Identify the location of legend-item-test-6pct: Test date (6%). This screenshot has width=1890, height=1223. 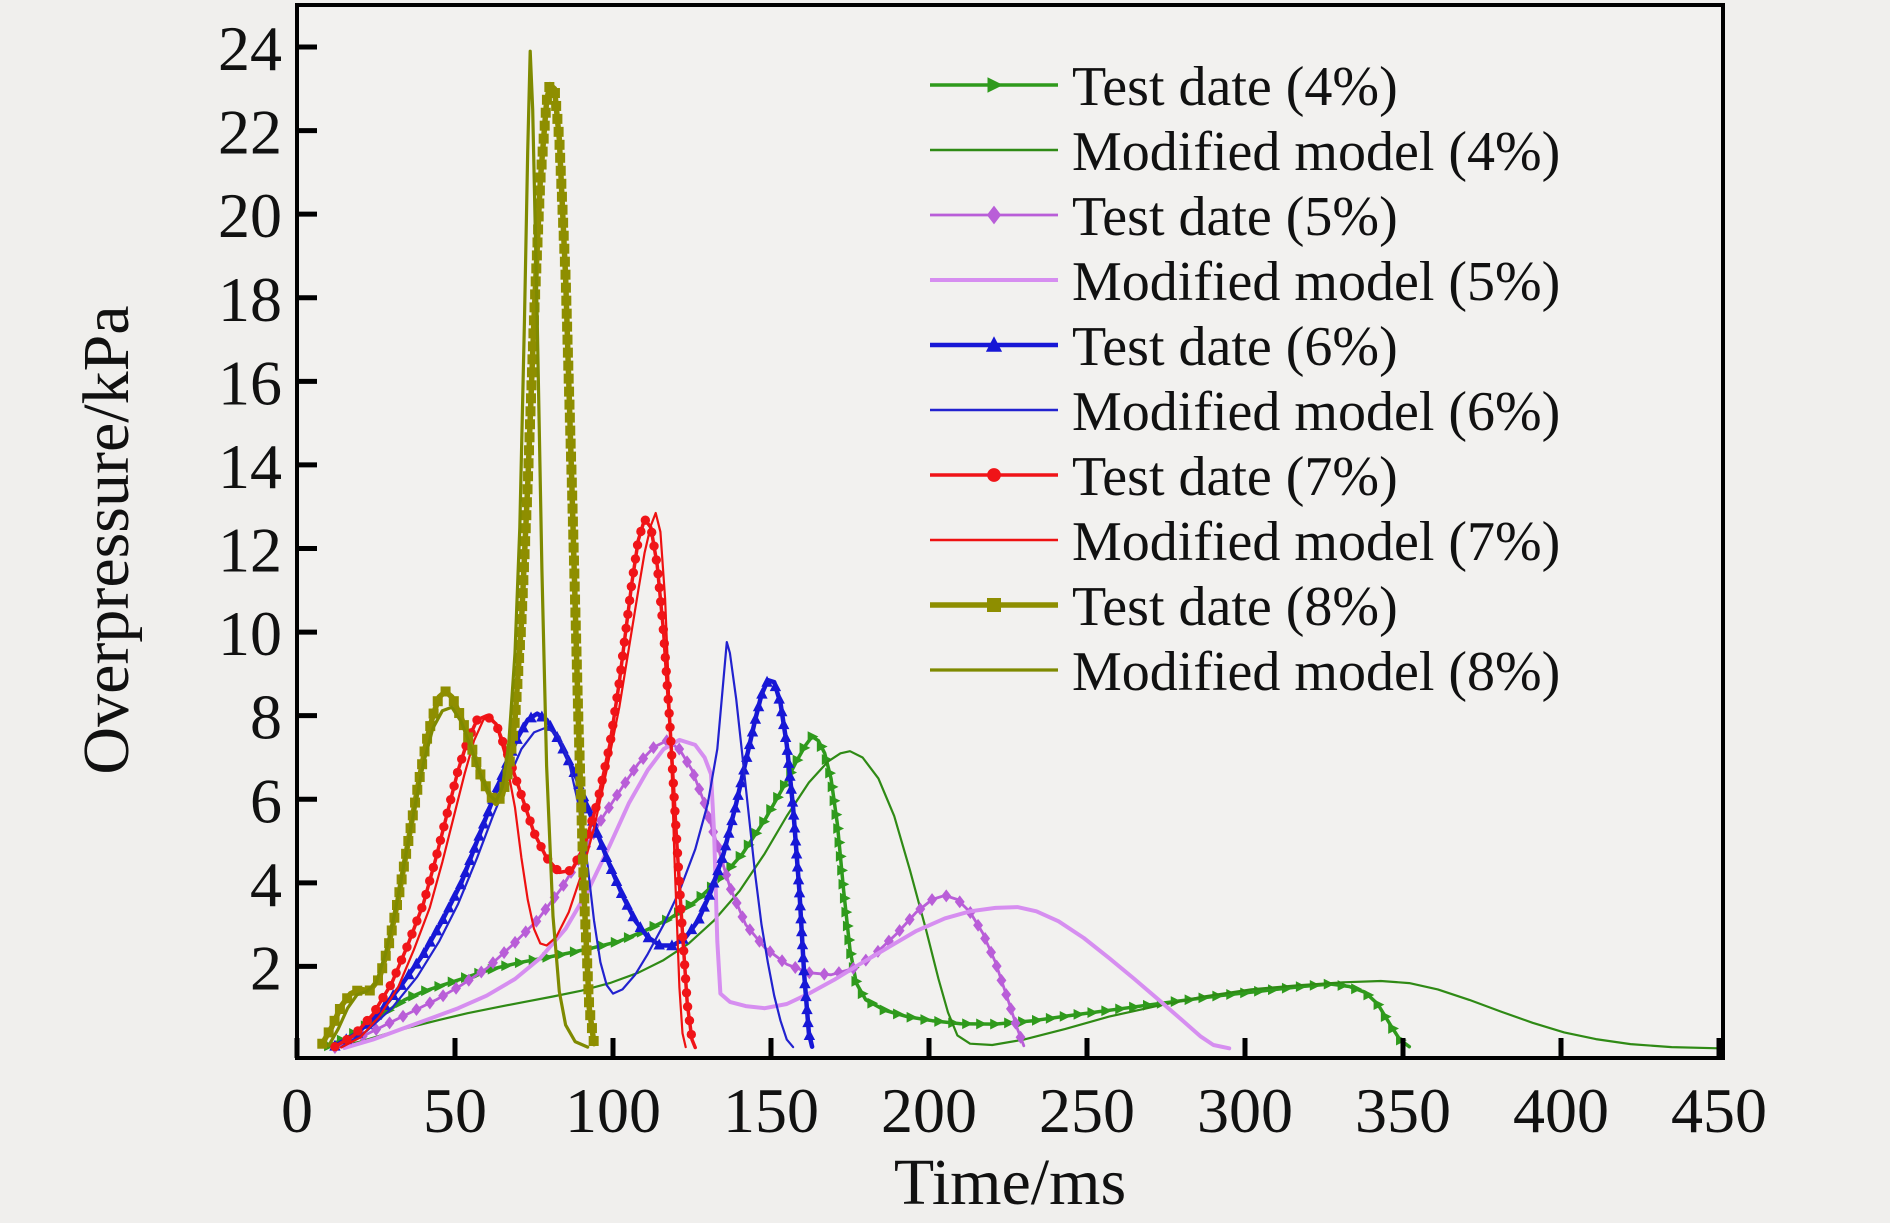
(1164, 347).